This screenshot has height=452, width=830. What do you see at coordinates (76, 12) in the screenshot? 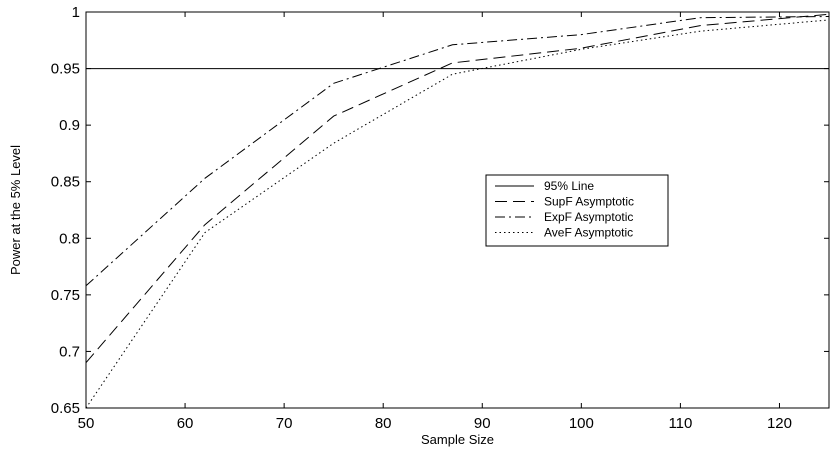
I see `y-tick-label: 1` at bounding box center [76, 12].